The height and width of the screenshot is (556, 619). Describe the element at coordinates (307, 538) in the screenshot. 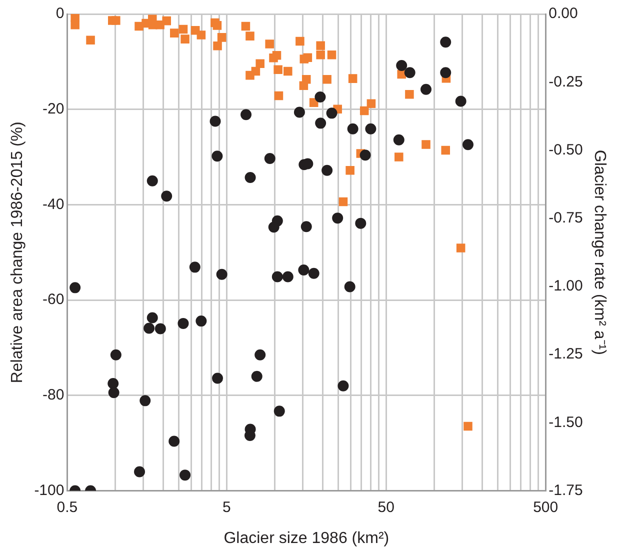

I see `x-axis-title: Glacier size 1986 (km²)` at that location.